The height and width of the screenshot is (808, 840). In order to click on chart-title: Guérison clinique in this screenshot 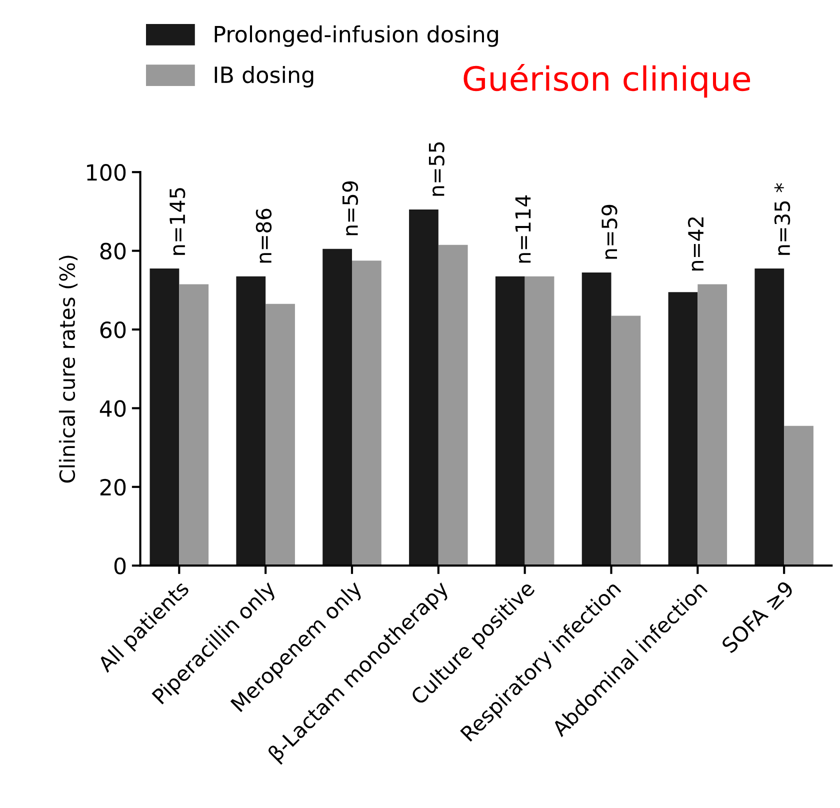, I will do `click(607, 81)`.